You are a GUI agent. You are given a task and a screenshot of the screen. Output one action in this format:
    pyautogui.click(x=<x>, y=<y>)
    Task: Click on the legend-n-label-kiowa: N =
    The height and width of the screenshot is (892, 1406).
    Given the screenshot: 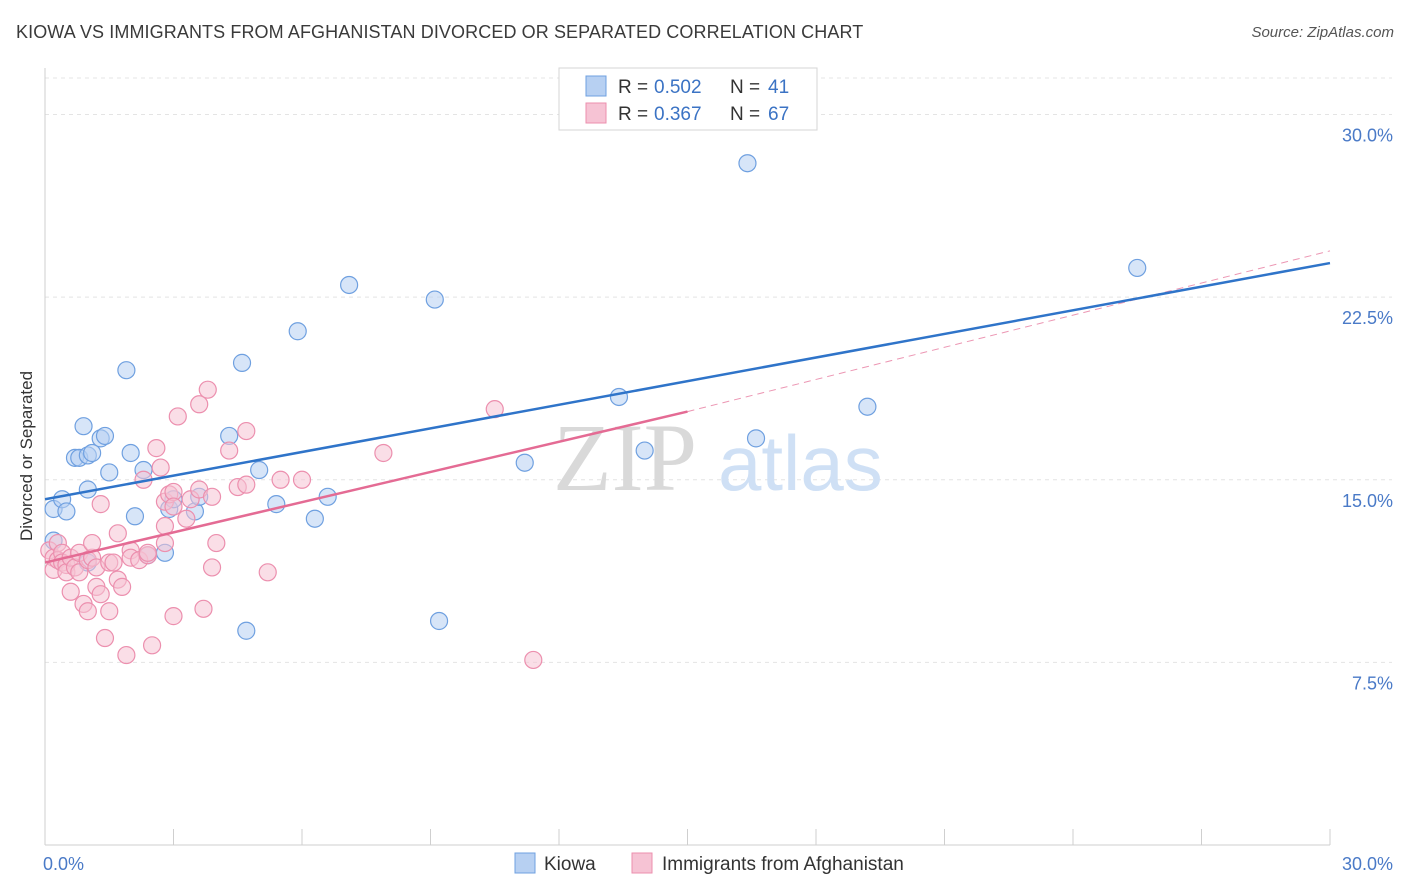 What is the action you would take?
    pyautogui.click(x=745, y=87)
    